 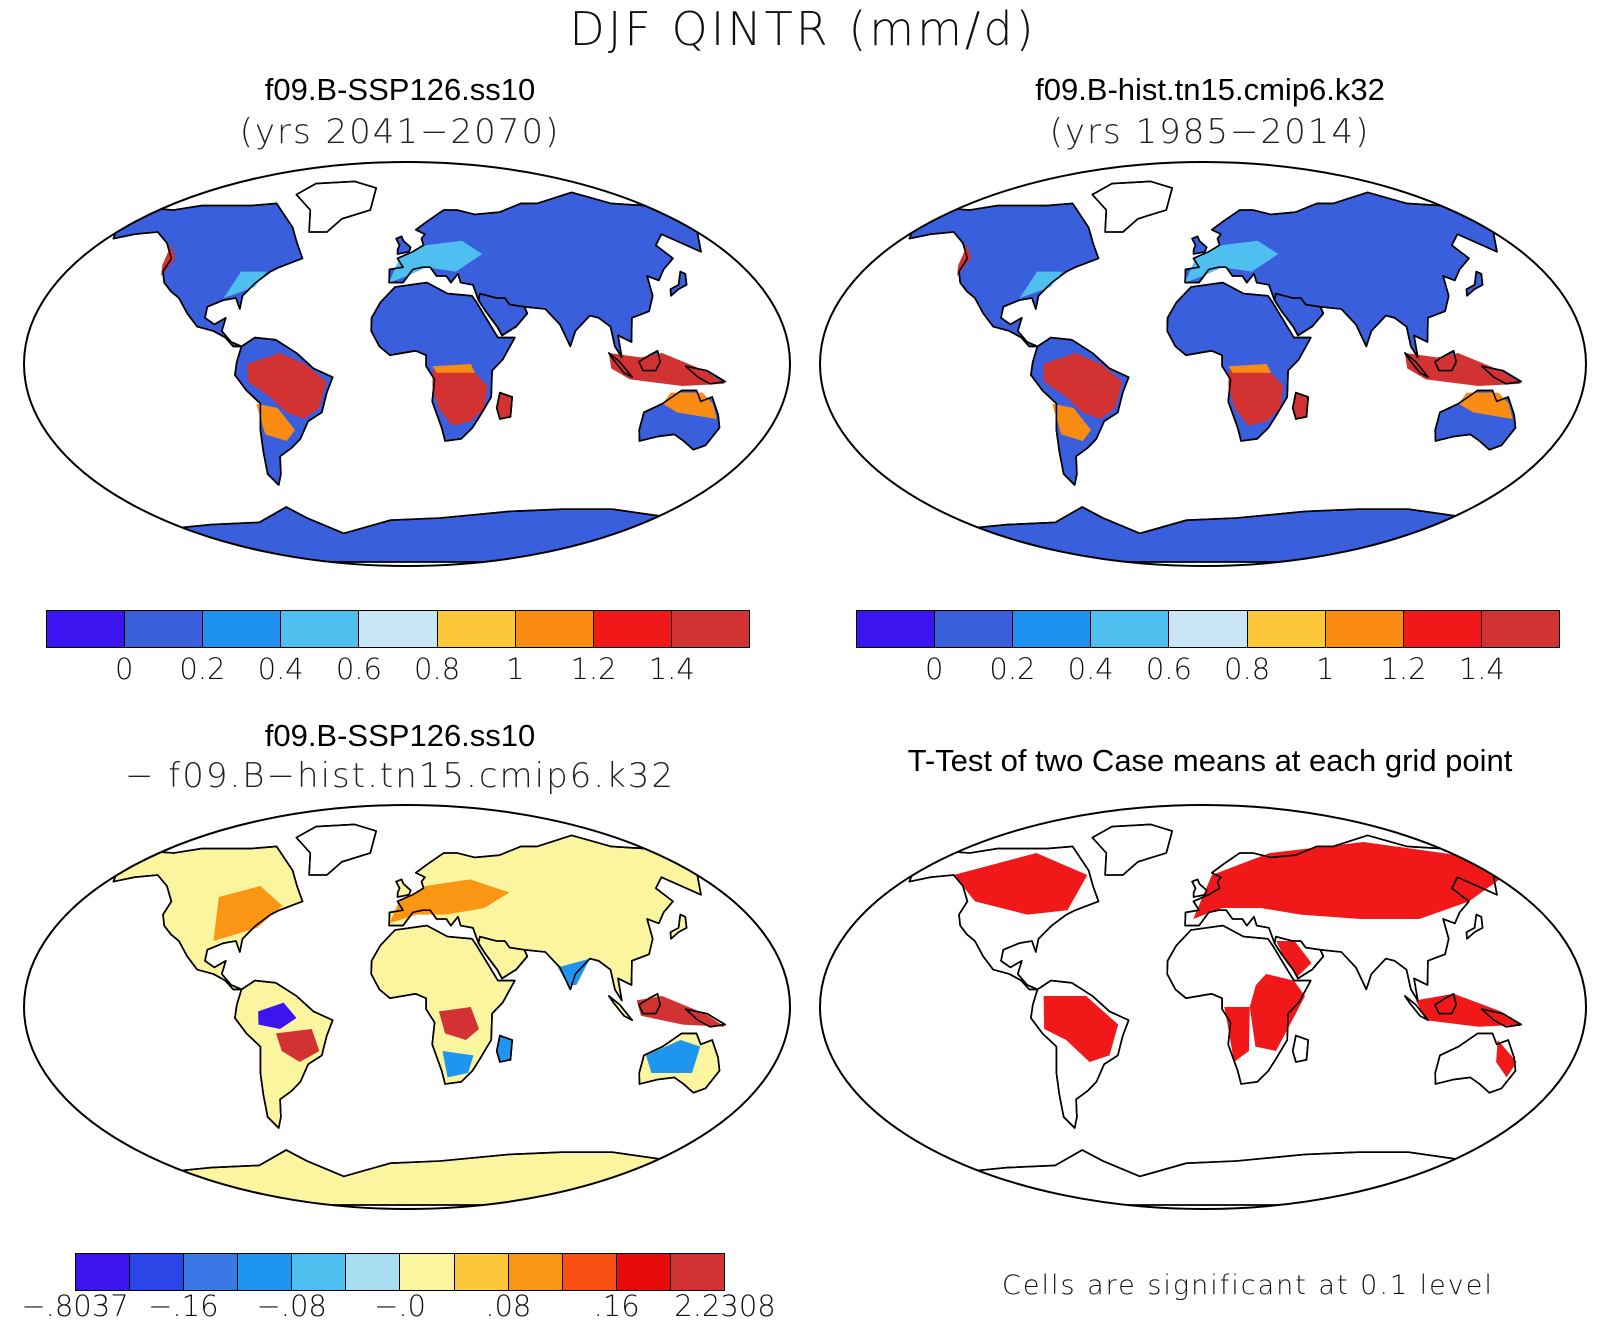 I want to click on map-panel-ssp126, so click(x=407, y=364).